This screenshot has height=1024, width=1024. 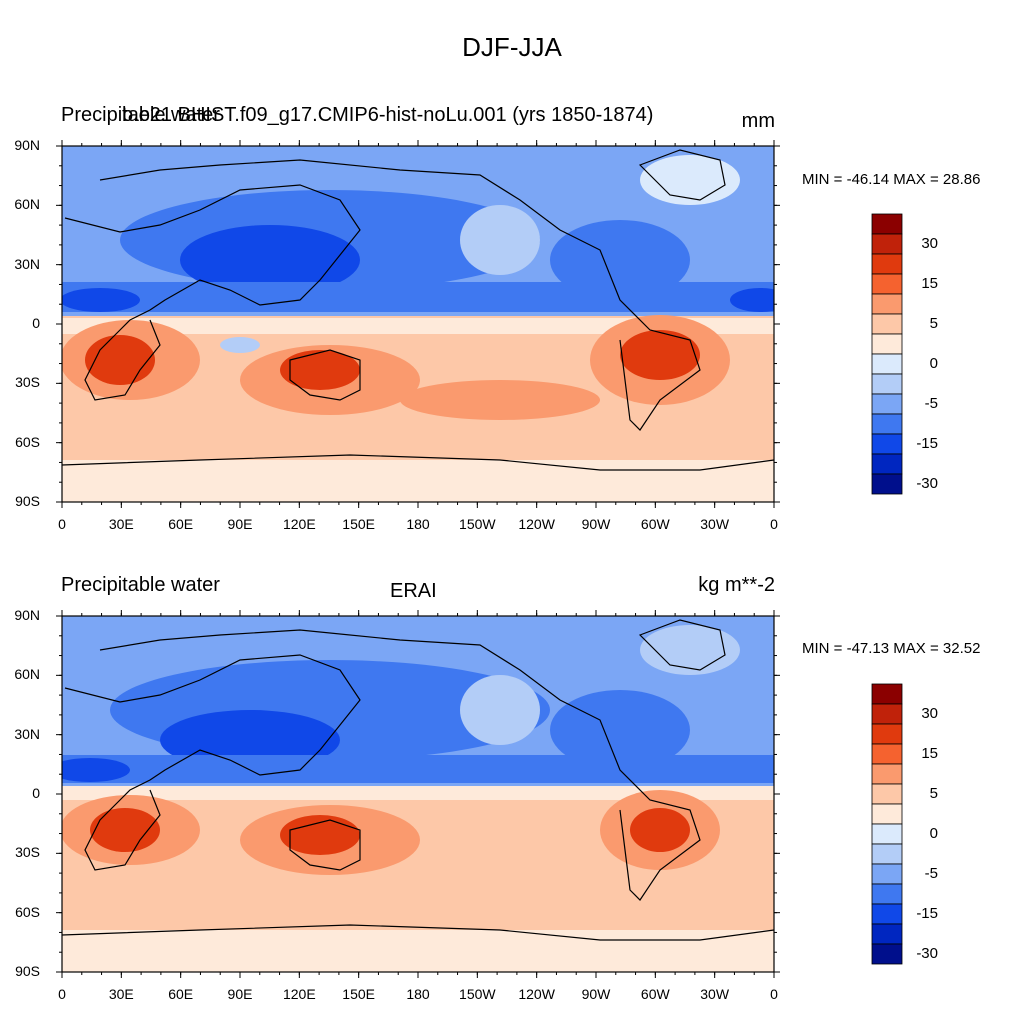 What do you see at coordinates (887, 589) in the screenshot?
I see `colorbars` at bounding box center [887, 589].